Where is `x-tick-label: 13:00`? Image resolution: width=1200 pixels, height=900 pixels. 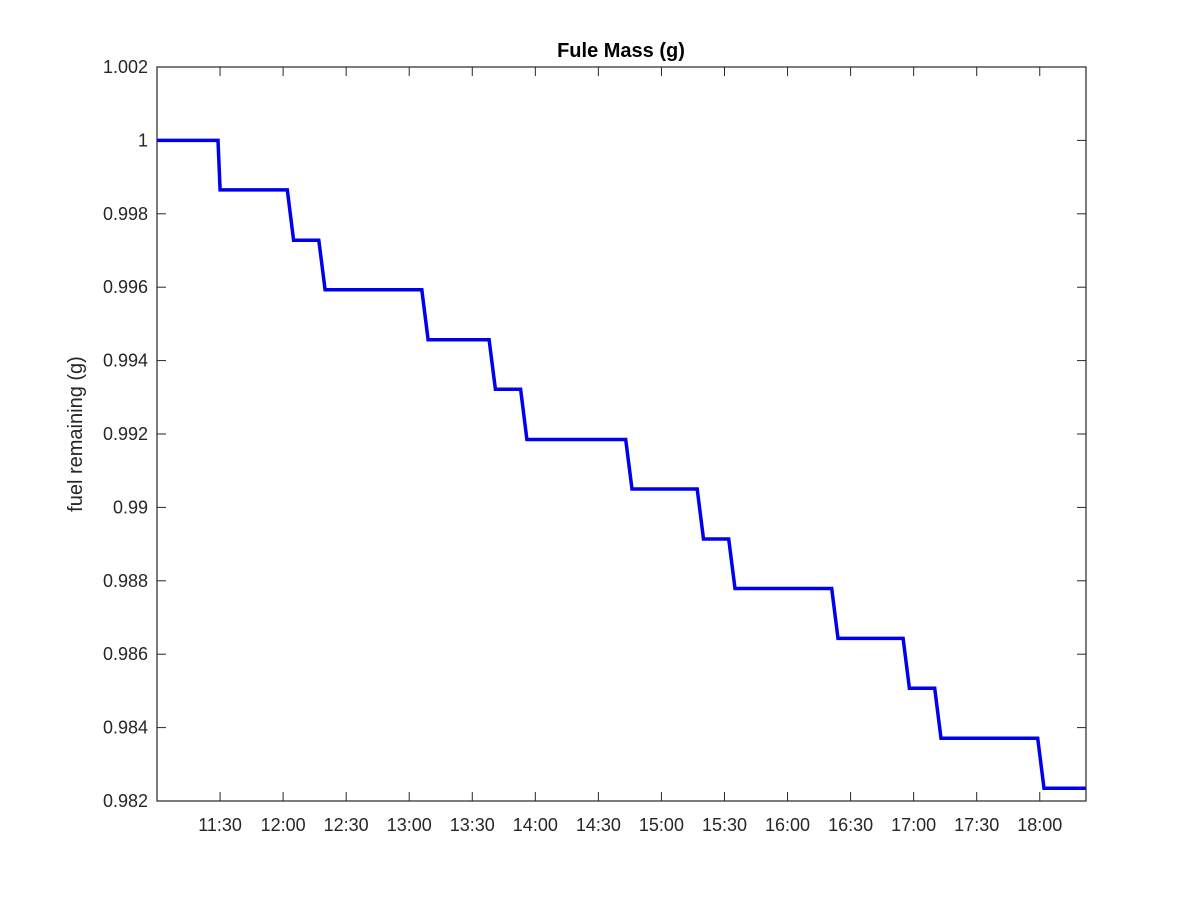 x-tick-label: 13:00 is located at coordinates (409, 825).